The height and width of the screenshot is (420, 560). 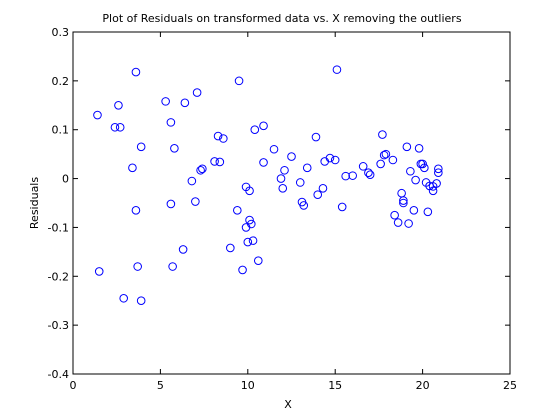 What do you see at coordinates (61, 32) in the screenshot?
I see `y-tick-label: 0.3` at bounding box center [61, 32].